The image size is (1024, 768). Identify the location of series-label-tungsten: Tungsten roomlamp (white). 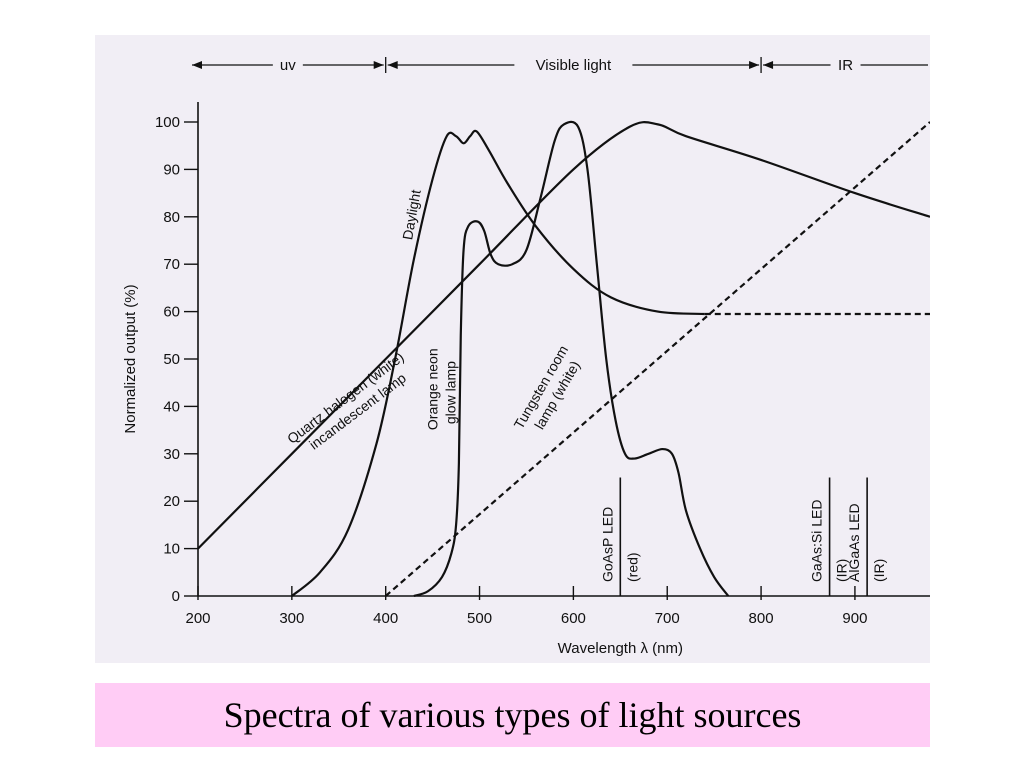
(549, 392).